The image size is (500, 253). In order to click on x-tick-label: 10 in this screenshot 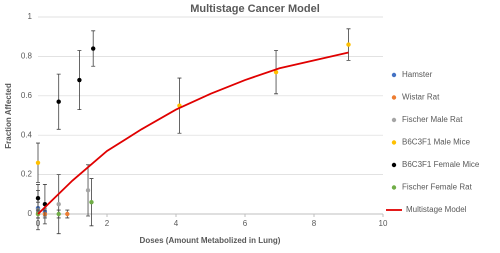, I will do `click(383, 223)`.